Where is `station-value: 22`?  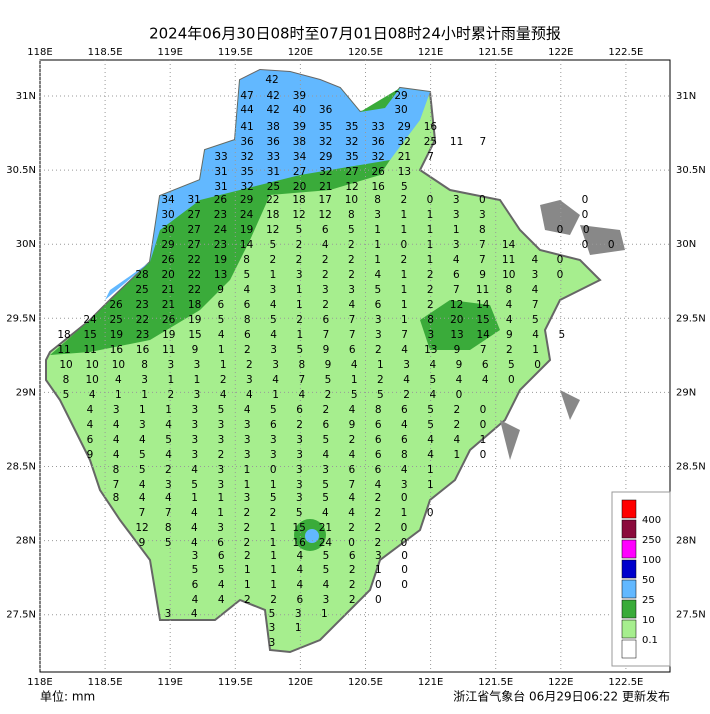 station-value: 22 is located at coordinates (194, 260).